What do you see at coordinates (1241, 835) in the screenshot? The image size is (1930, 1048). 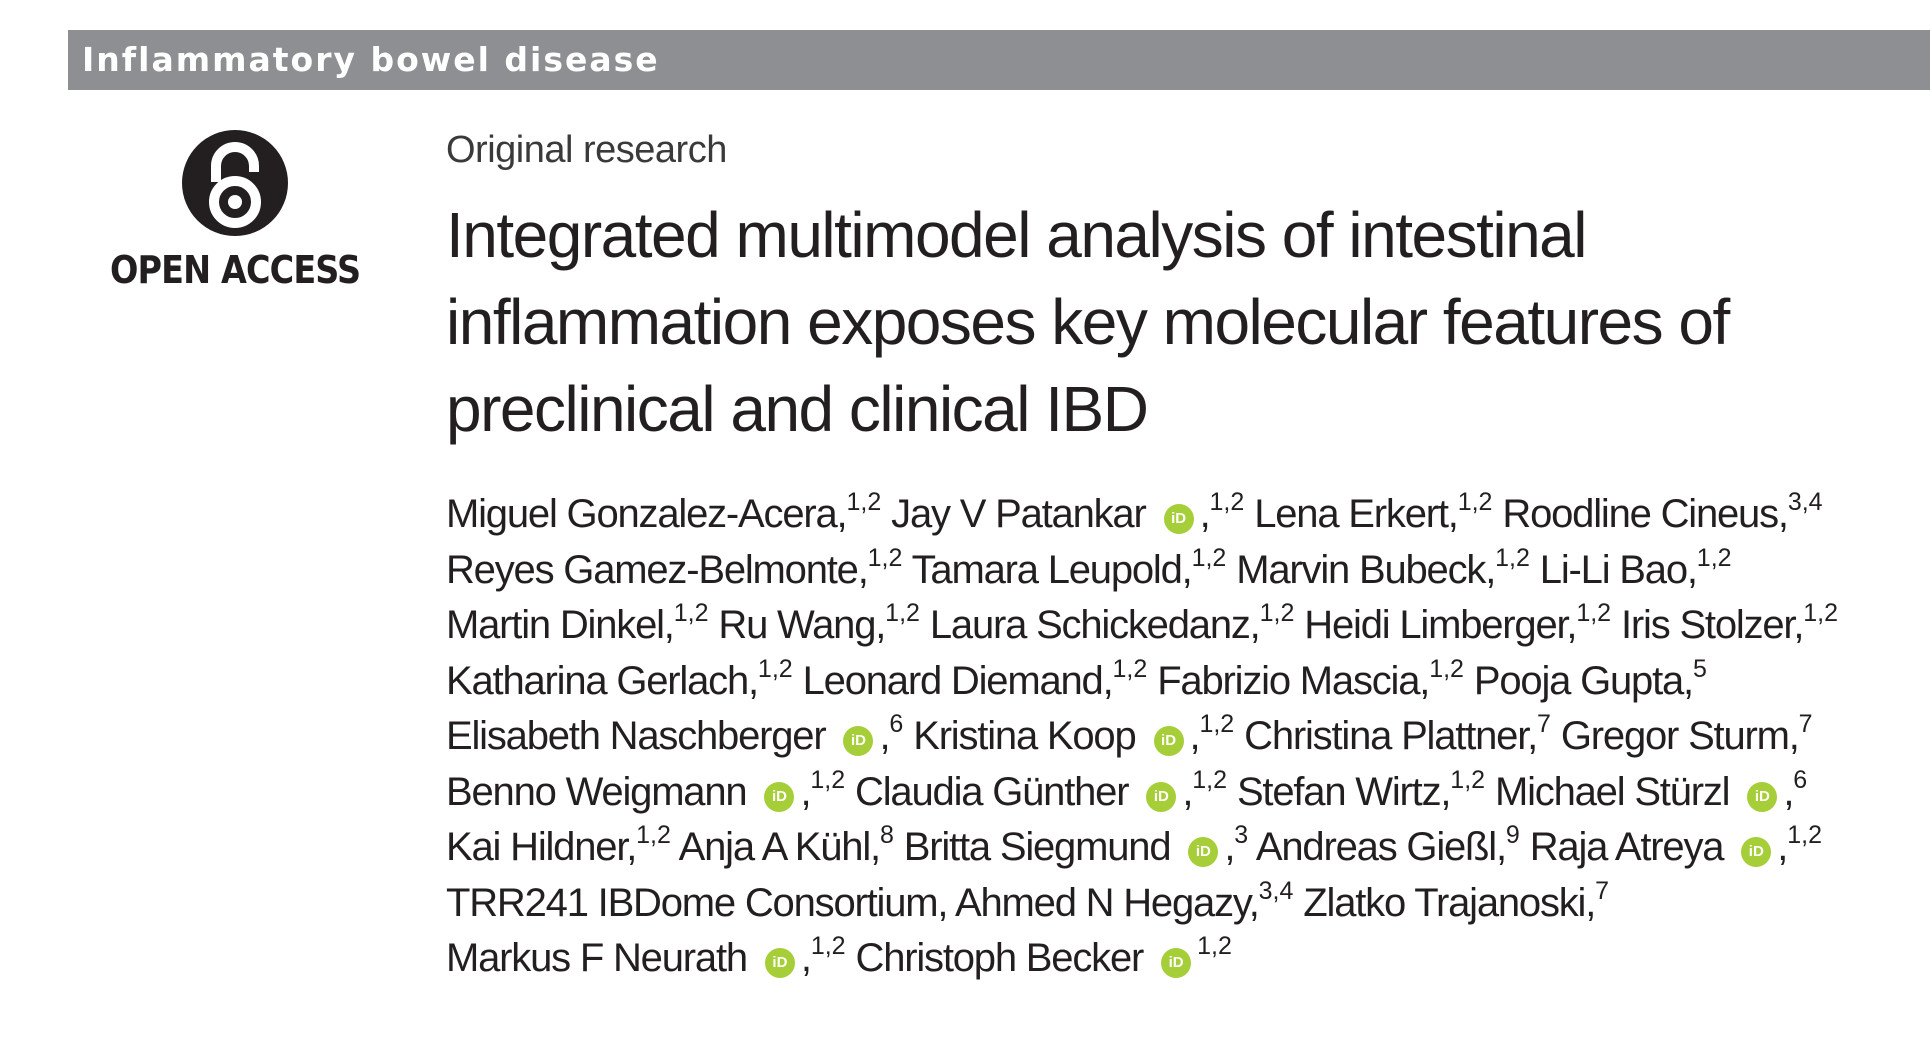 I see `affiliation-superscript: 3` at bounding box center [1241, 835].